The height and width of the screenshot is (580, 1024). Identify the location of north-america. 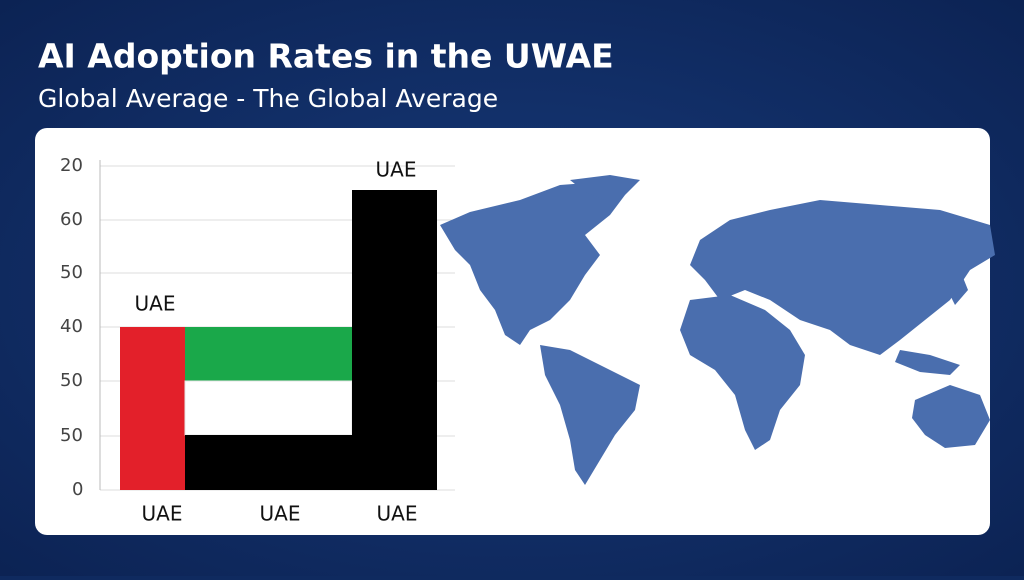
(532, 263).